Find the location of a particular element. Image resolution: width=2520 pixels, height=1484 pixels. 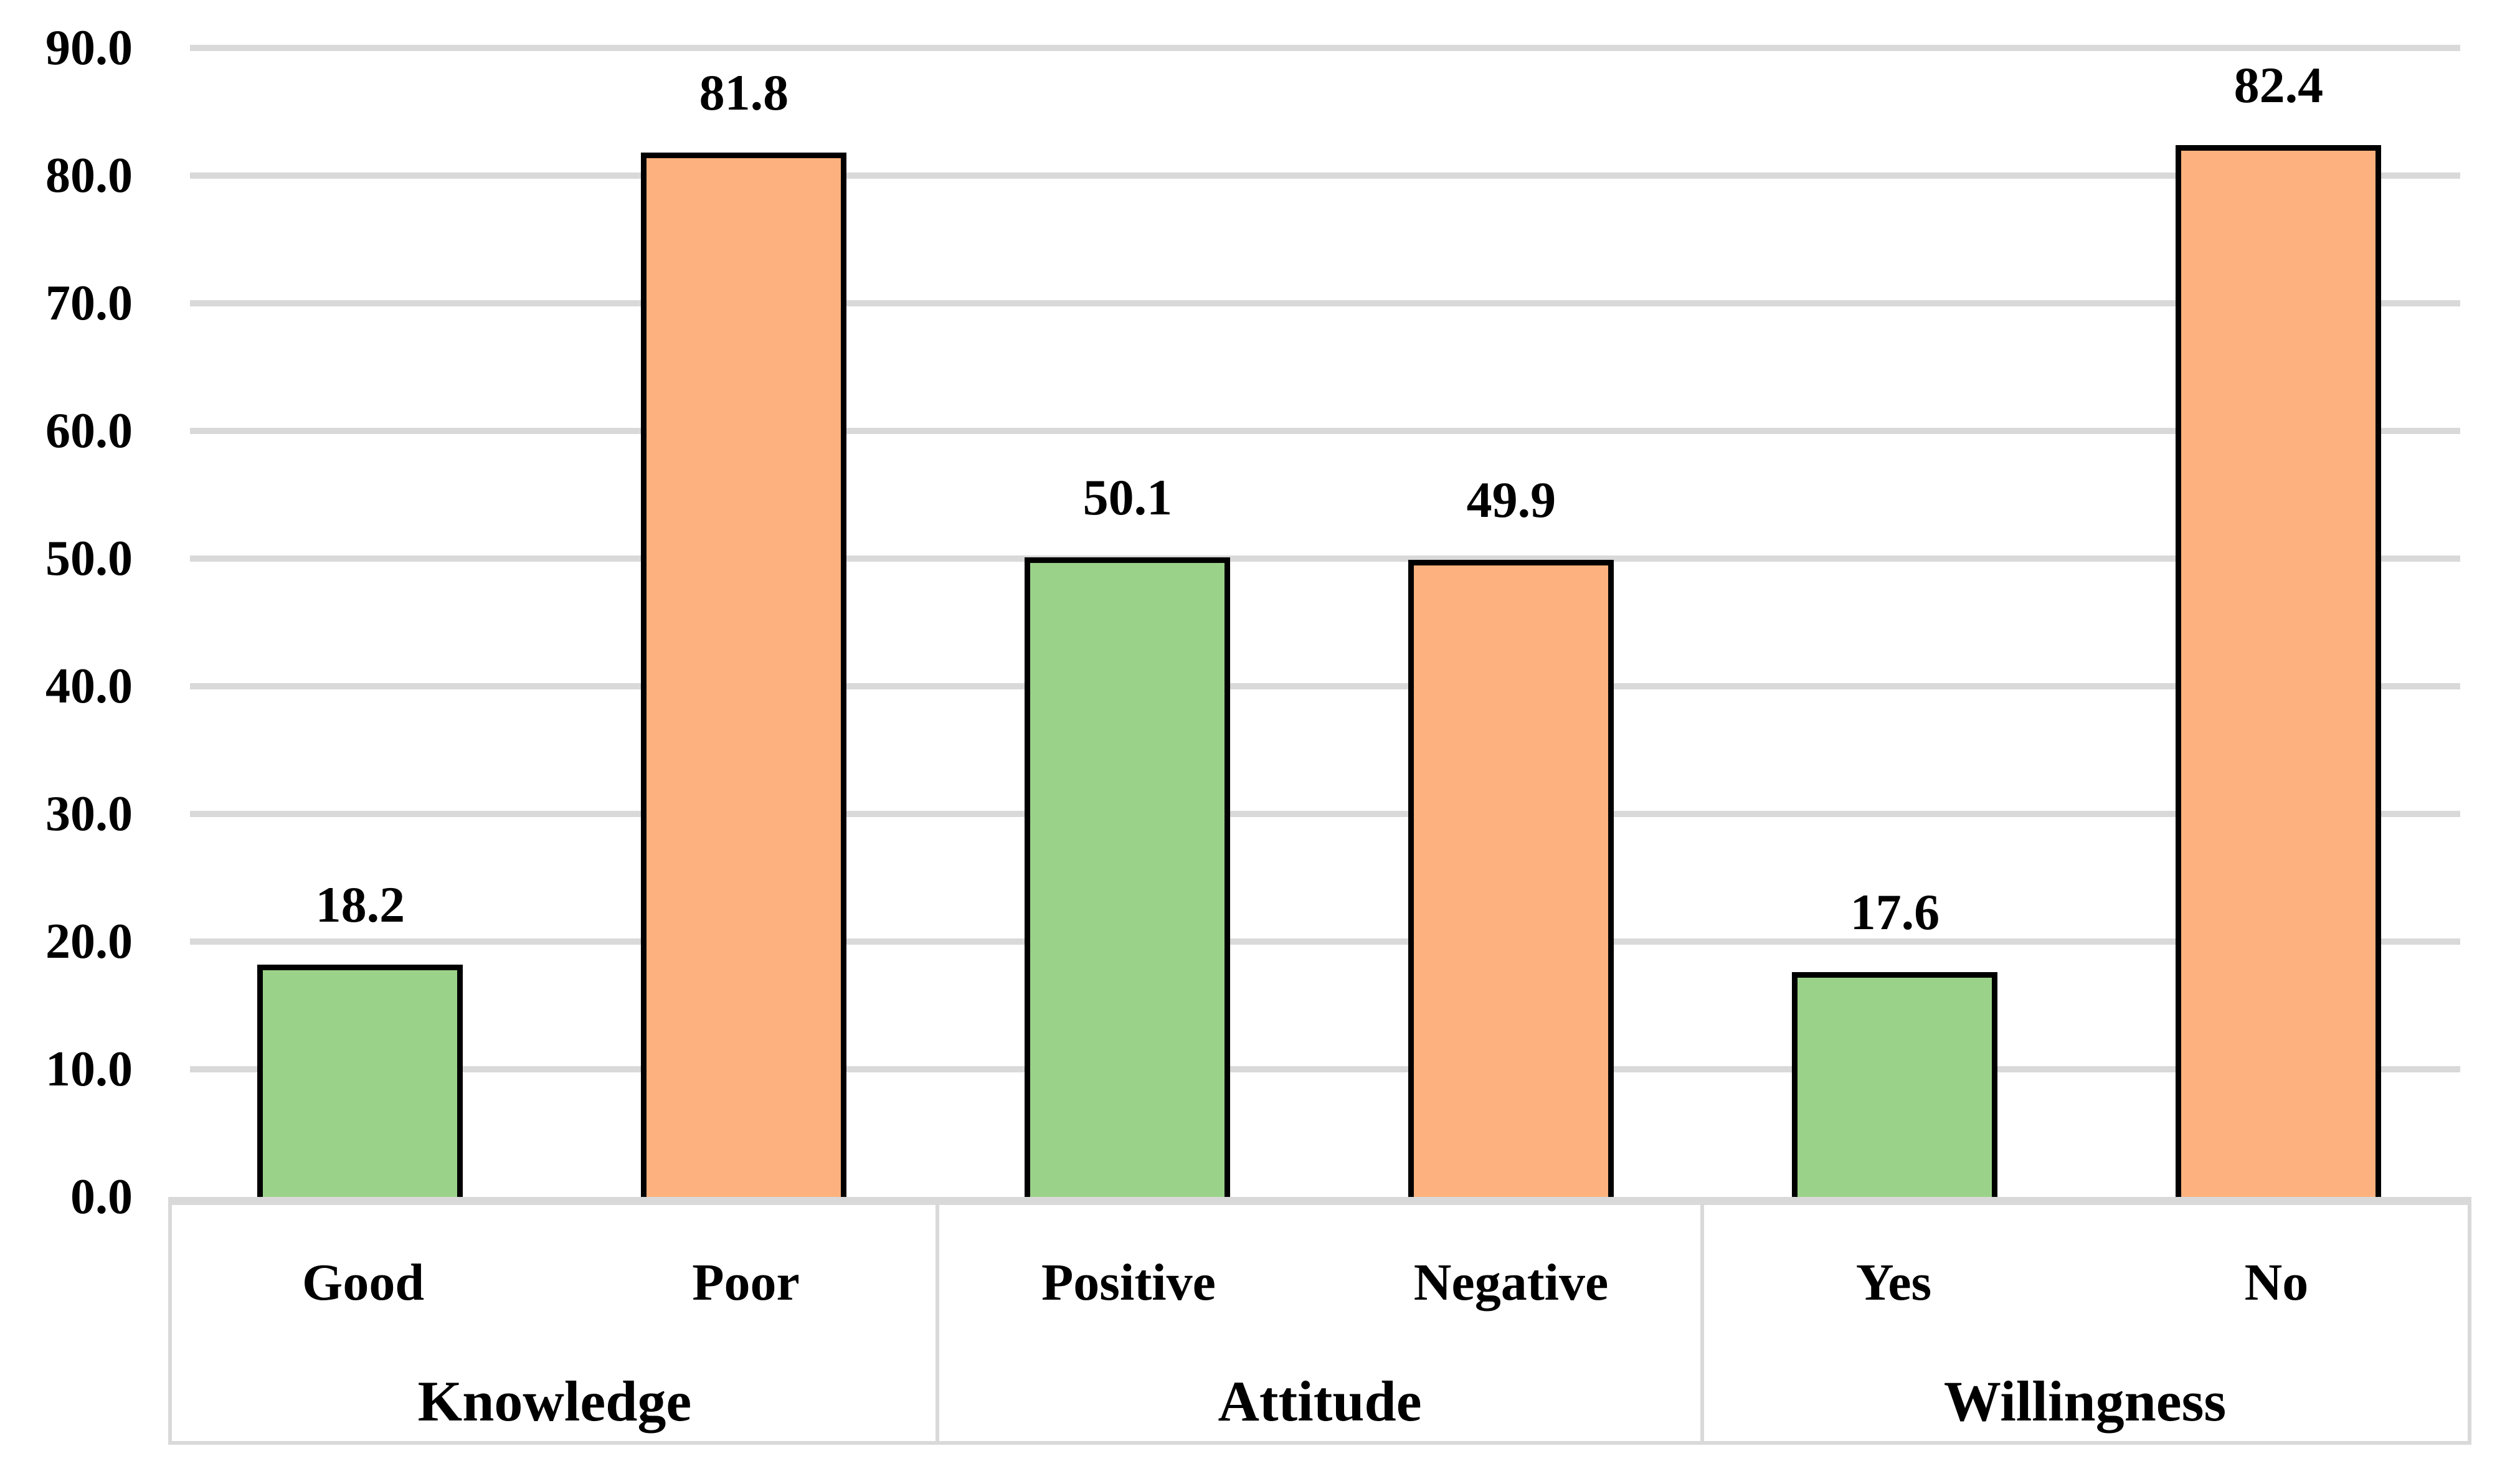

y-tick-label: 50.0 is located at coordinates (89, 558).